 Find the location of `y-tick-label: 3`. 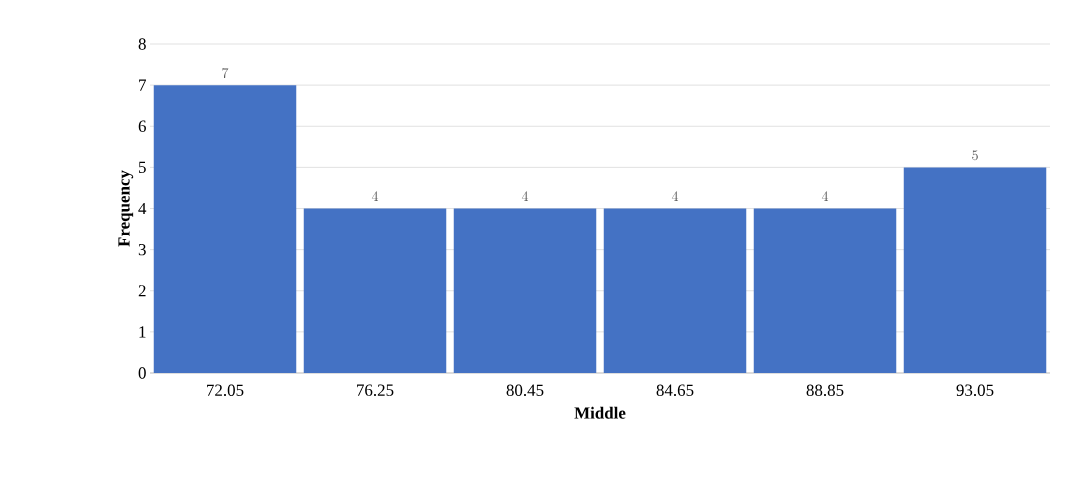

y-tick-label: 3 is located at coordinates (142, 249).